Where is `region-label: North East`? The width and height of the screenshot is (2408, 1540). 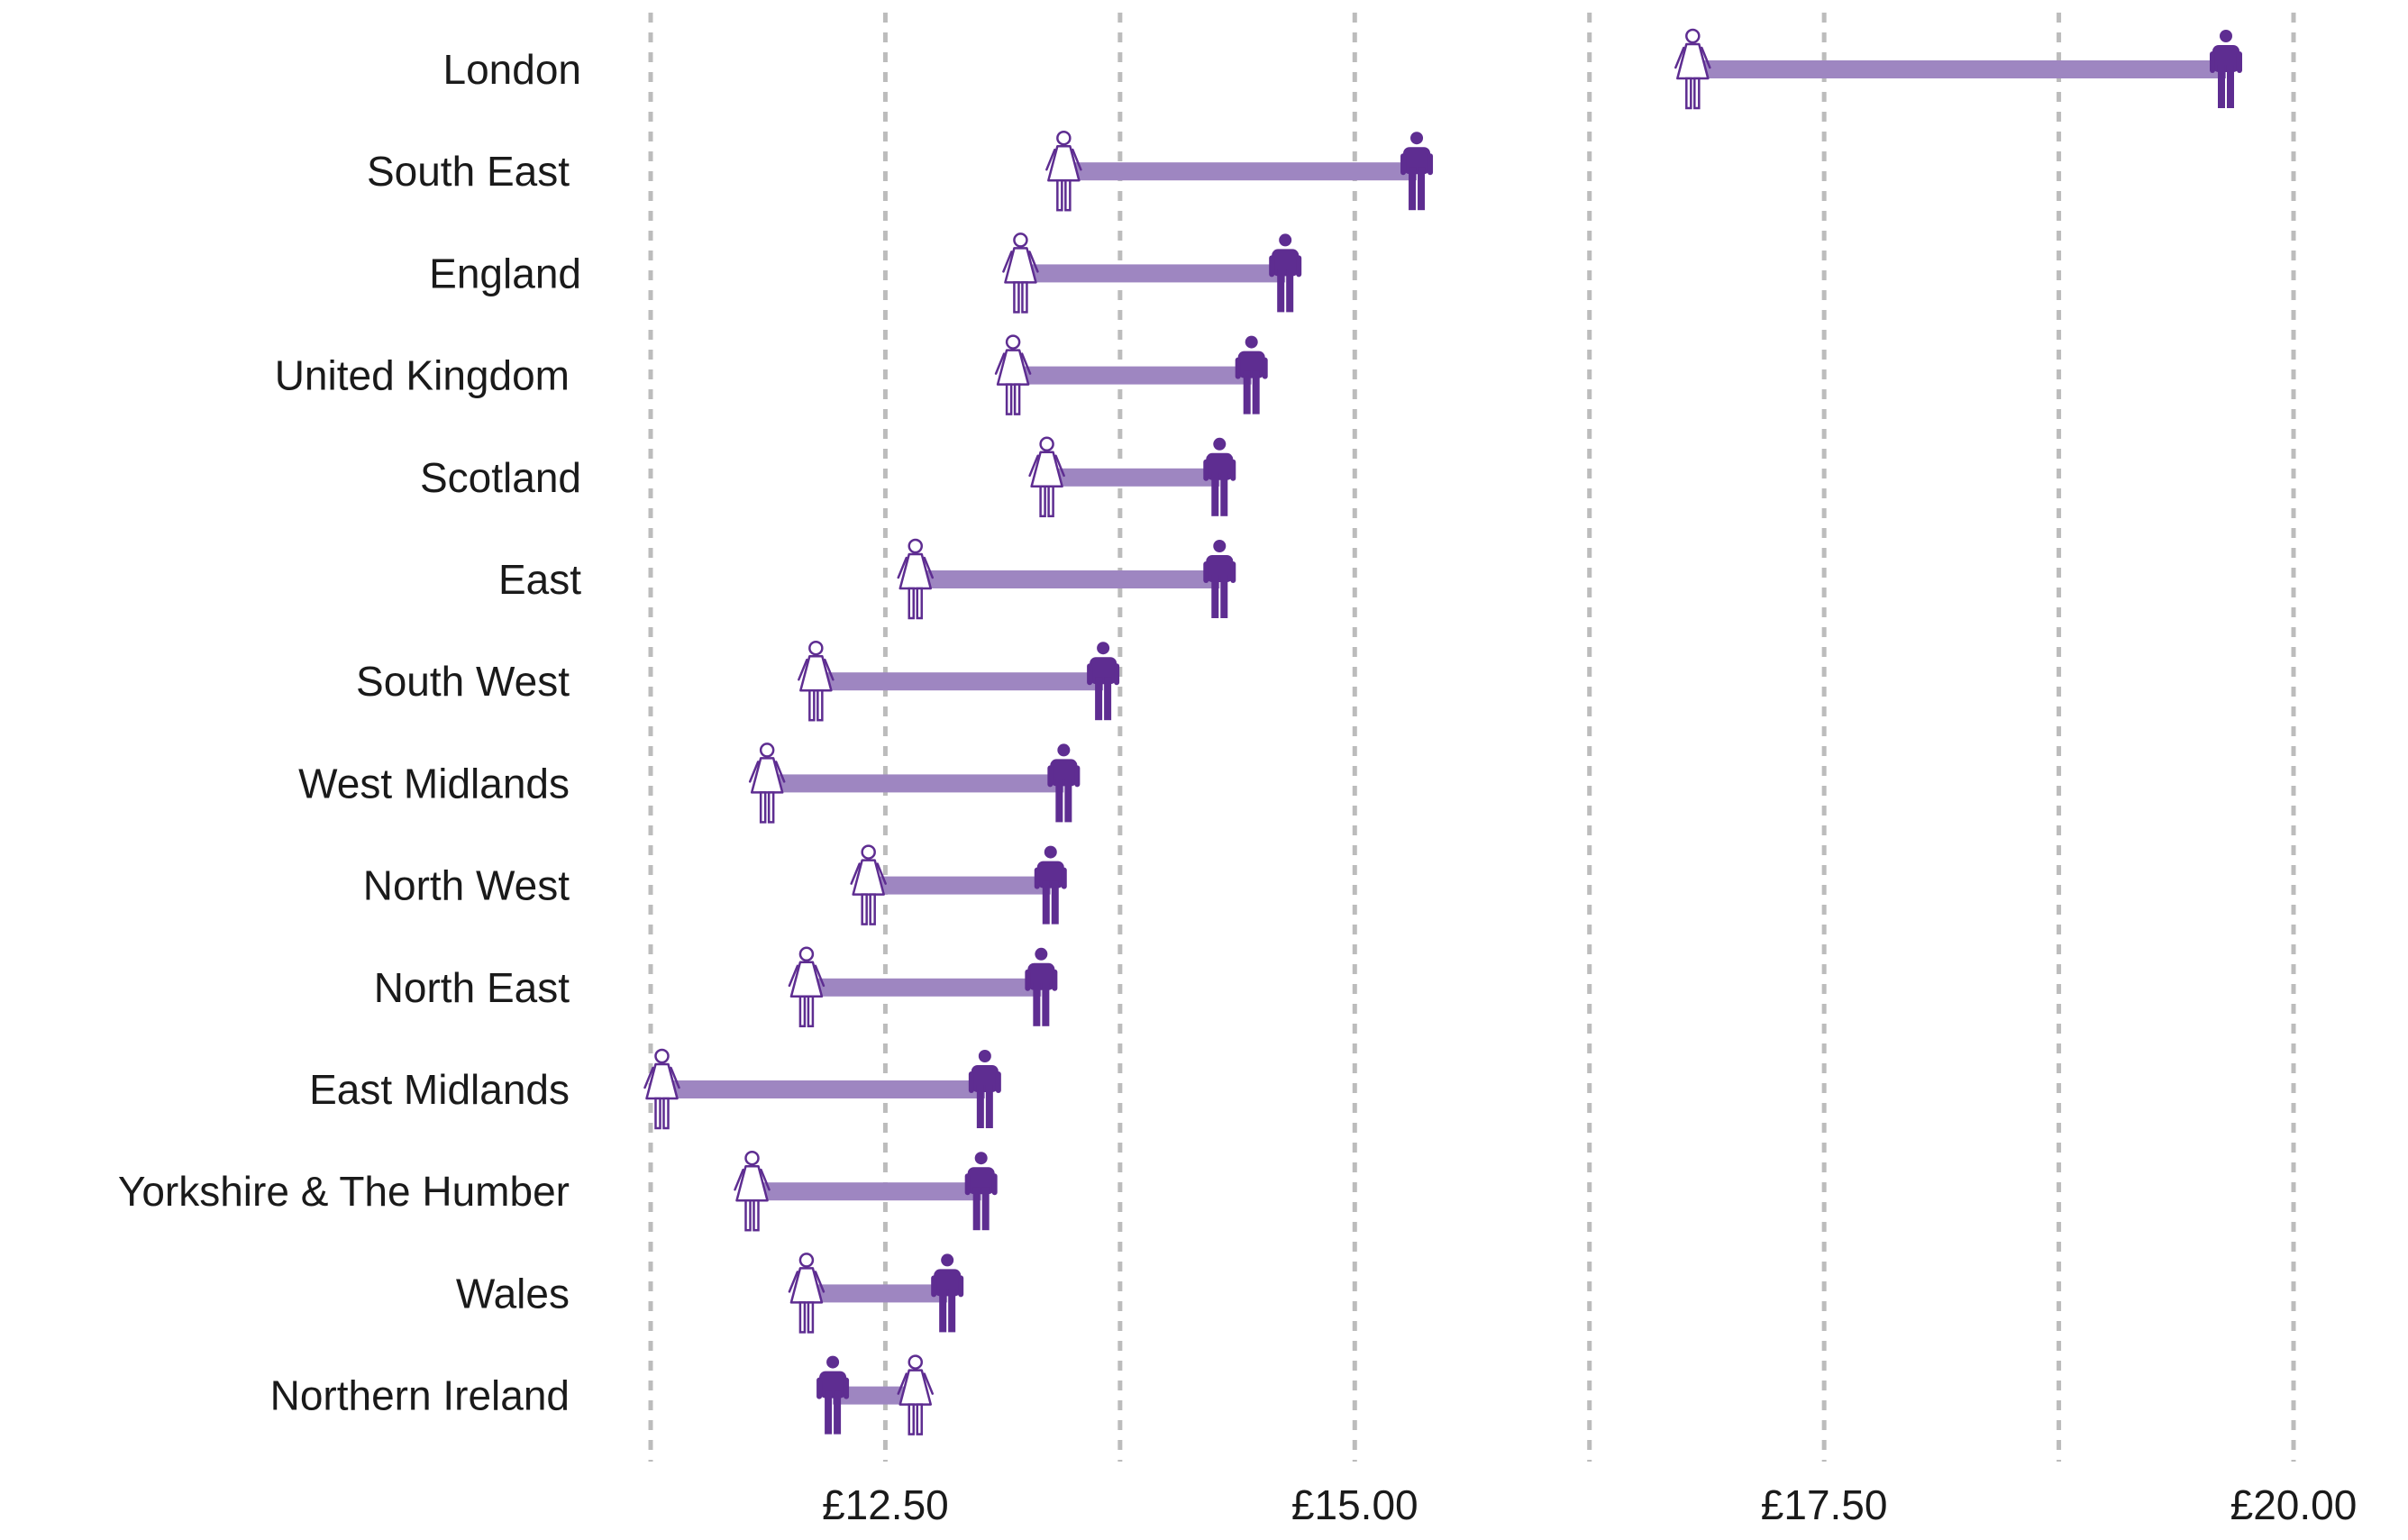 region-label: North East is located at coordinates (472, 987).